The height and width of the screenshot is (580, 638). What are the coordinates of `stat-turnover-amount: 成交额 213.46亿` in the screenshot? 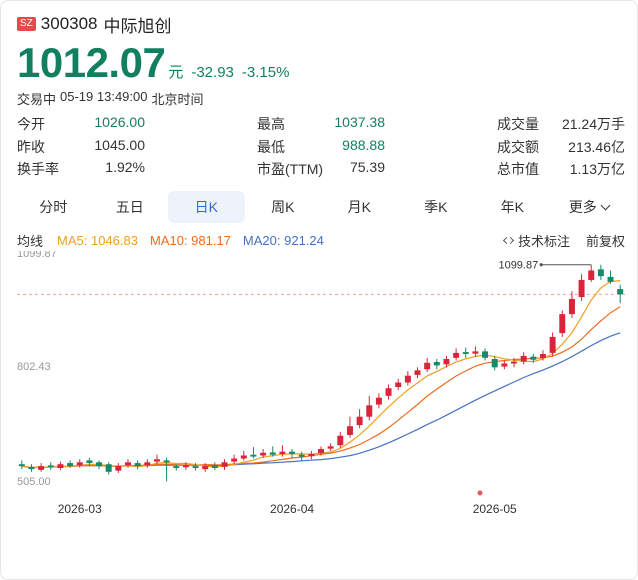 It's located at (561, 147).